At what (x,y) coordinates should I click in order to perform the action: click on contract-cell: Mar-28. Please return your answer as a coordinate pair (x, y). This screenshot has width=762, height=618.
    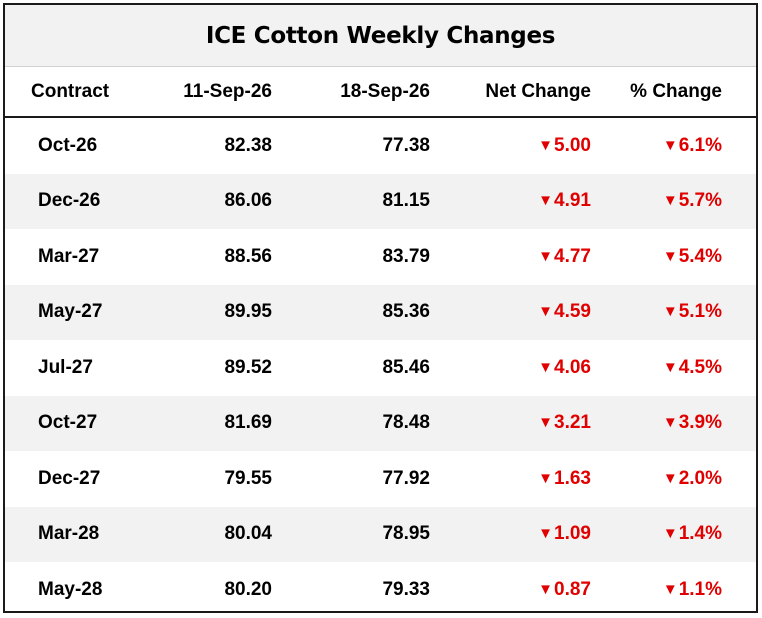
    Looking at the image, I should click on (69, 534).